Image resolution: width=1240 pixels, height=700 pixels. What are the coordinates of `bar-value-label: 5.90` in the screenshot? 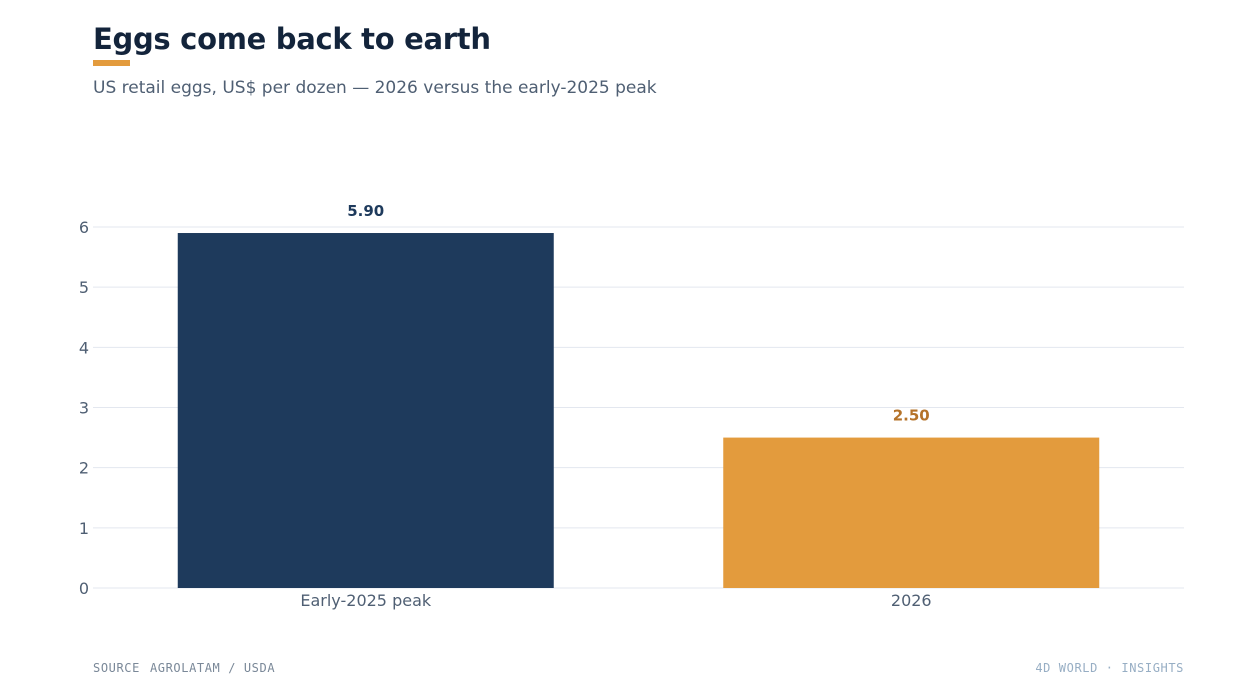 It's located at (365, 211).